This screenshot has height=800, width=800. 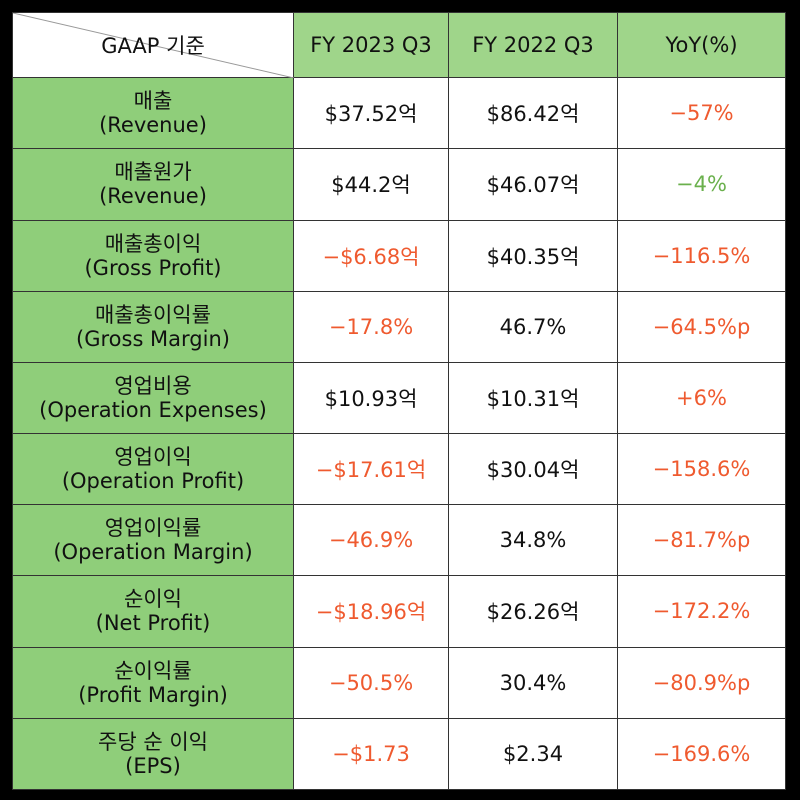 I want to click on value-cell: $46.07억, so click(x=533, y=184).